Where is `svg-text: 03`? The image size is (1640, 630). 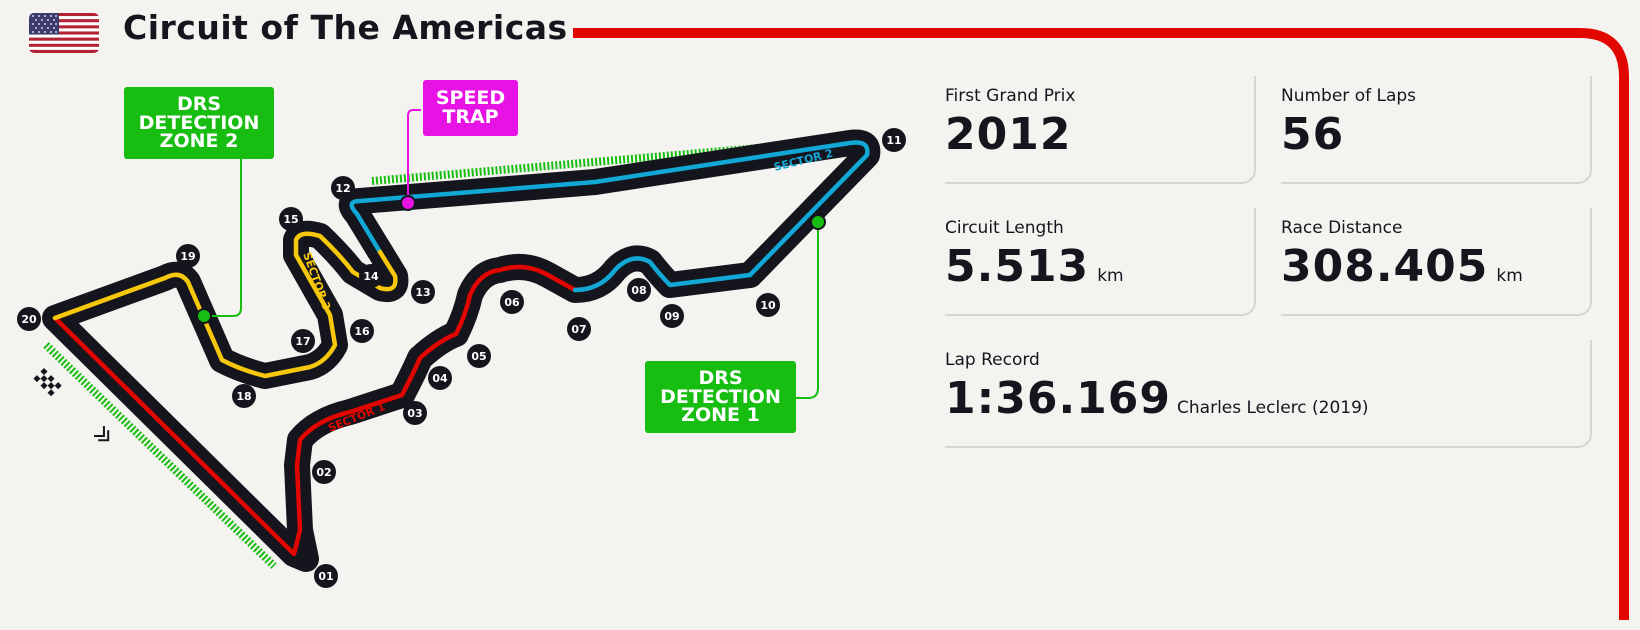 svg-text: 03 is located at coordinates (414, 413).